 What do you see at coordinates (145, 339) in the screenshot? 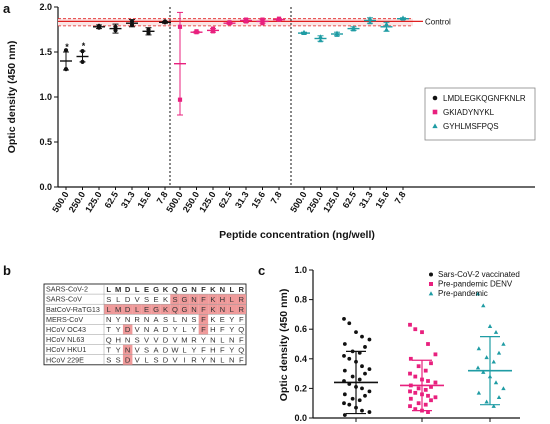
I see `alignment-row: HCoV NL63 Q H N S V V D V M R Y N L N F` at bounding box center [145, 339].